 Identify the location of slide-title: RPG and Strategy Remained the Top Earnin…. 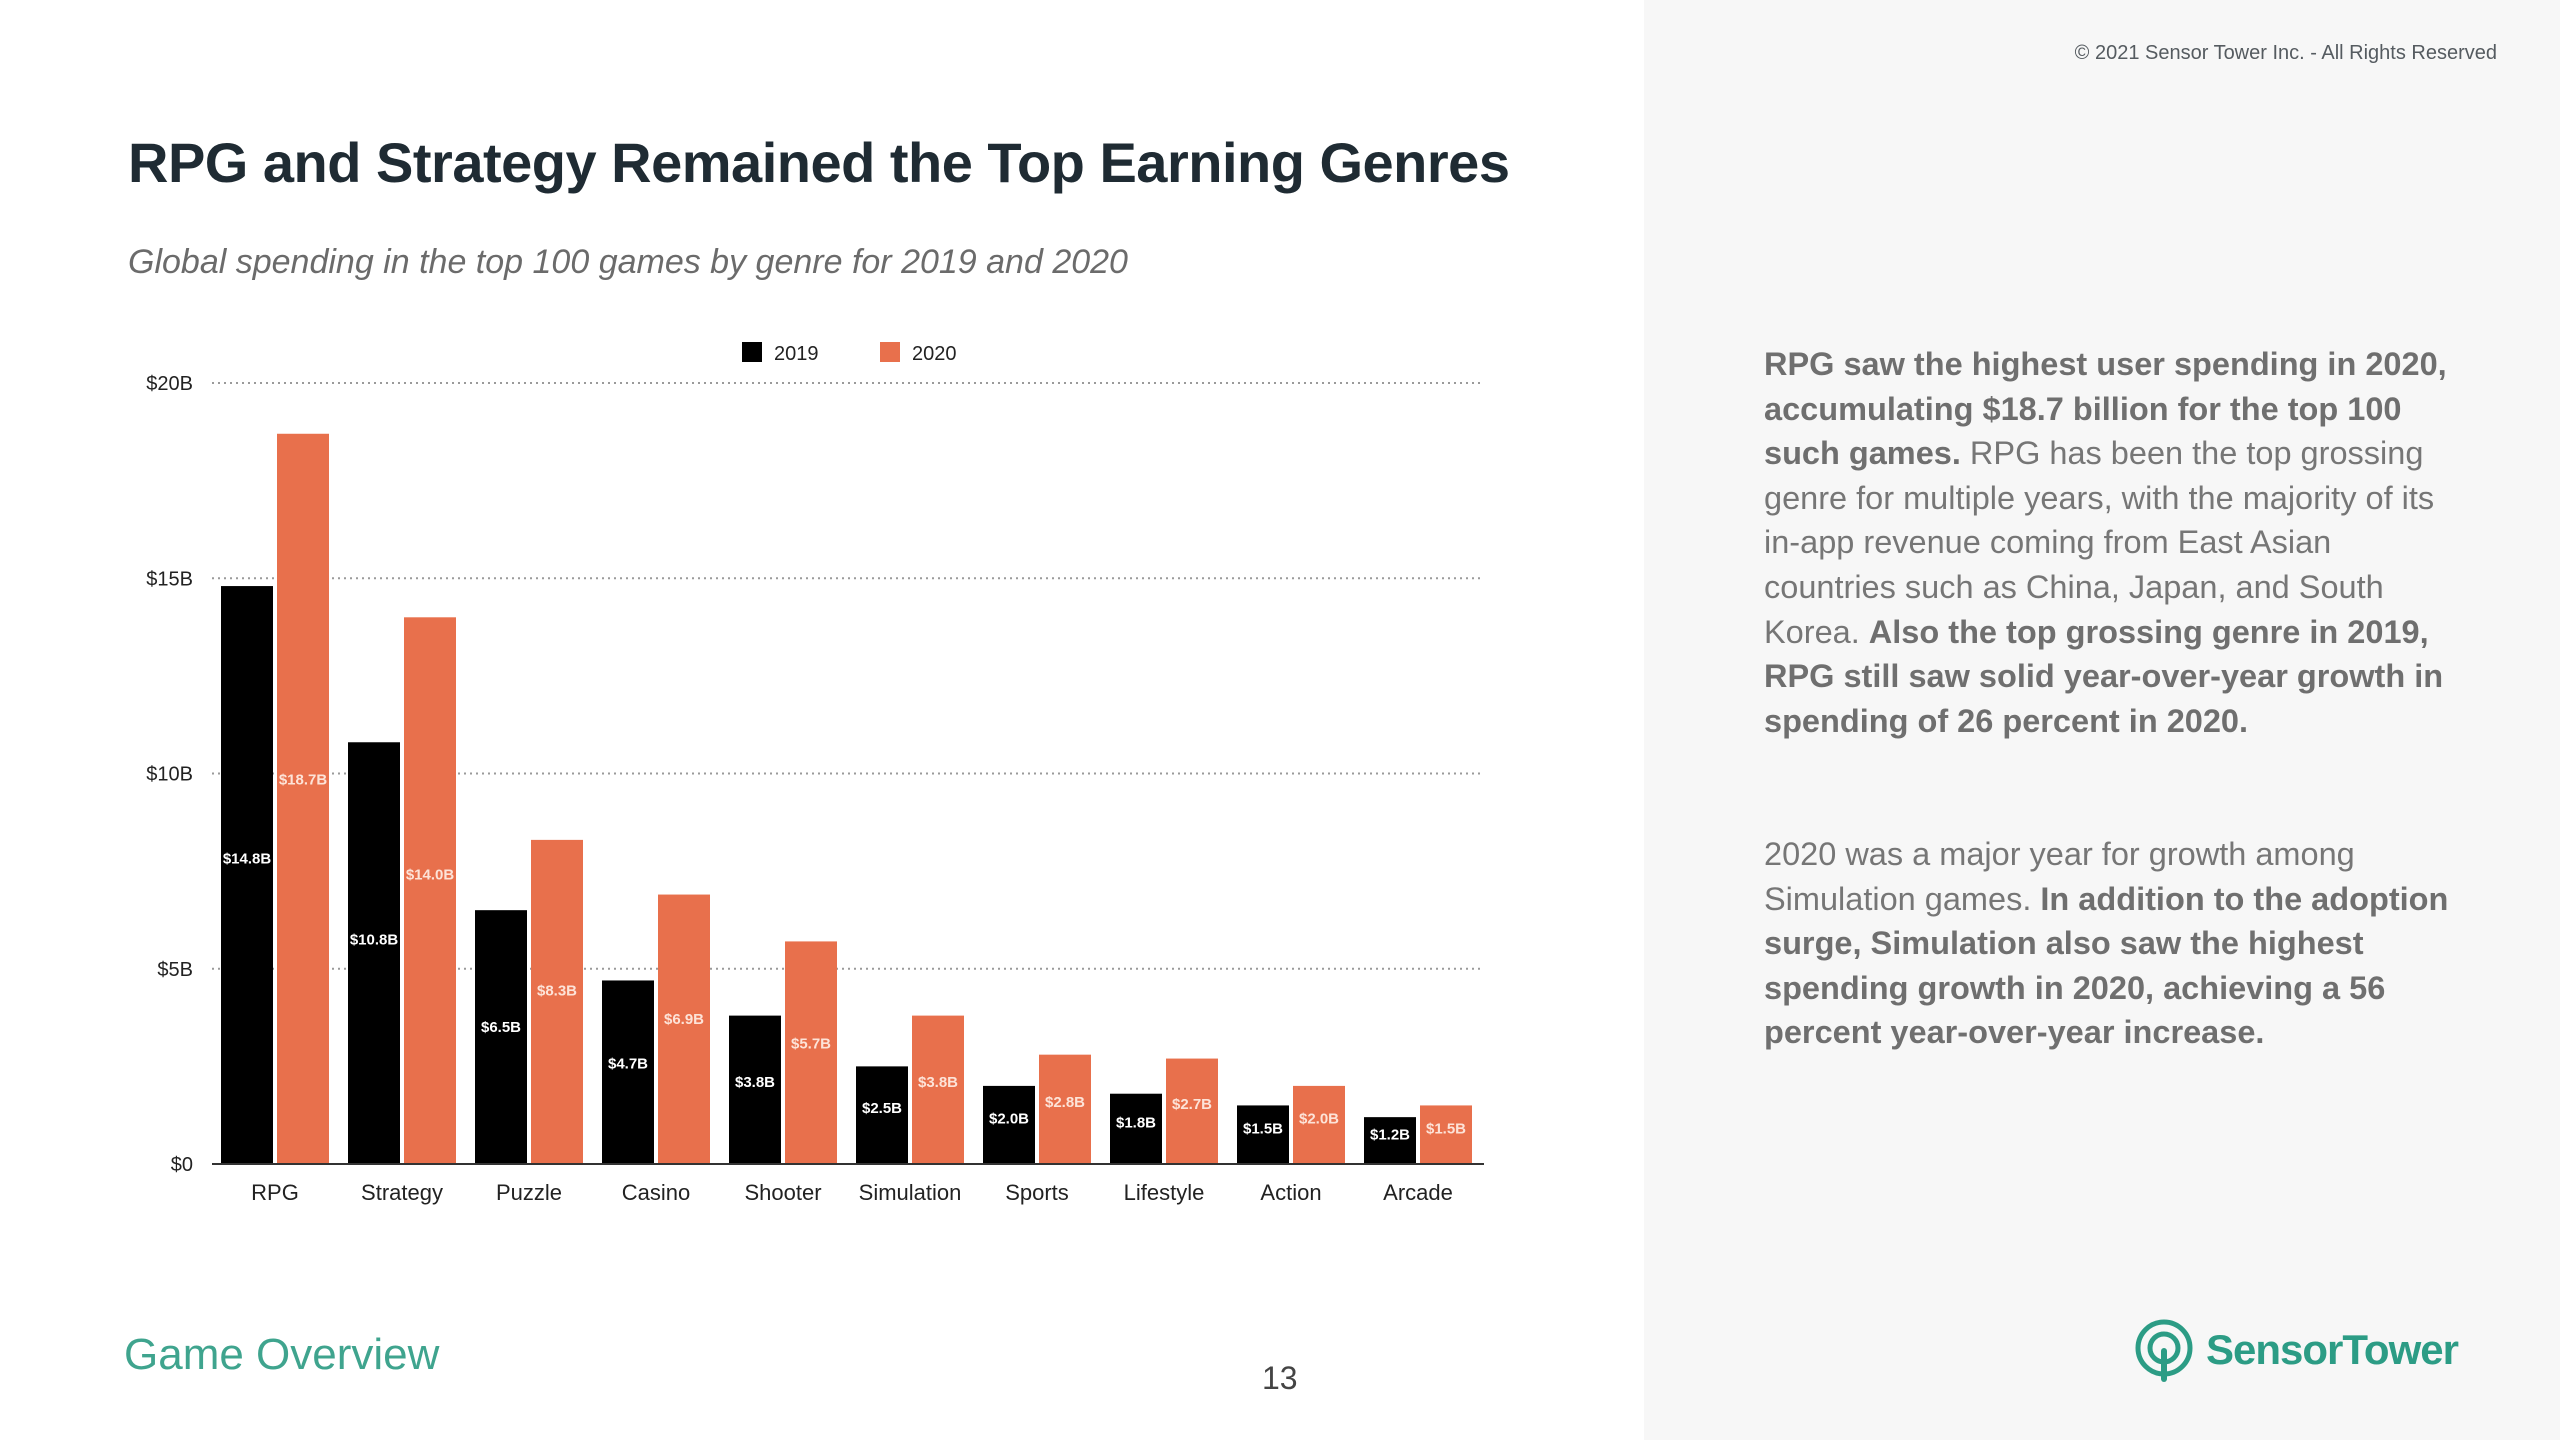
(819, 162).